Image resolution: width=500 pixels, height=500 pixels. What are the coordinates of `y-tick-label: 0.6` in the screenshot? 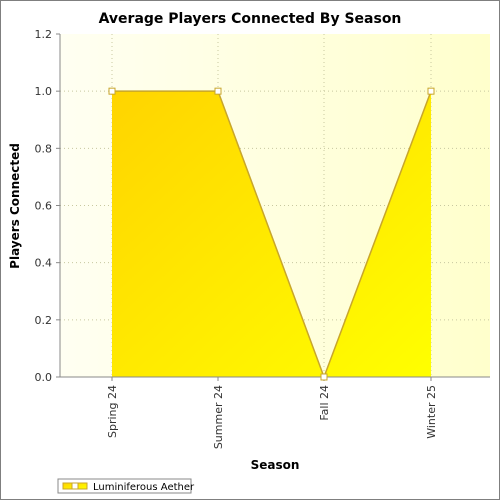 It's located at (44, 206).